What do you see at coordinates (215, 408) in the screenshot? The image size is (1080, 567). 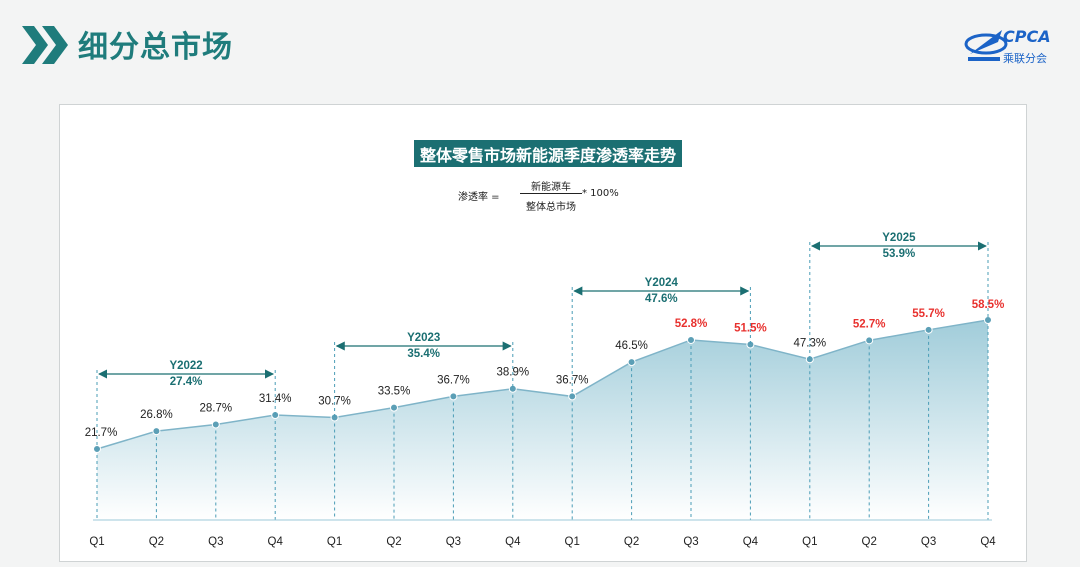 I see `data-label: 28.7%` at bounding box center [215, 408].